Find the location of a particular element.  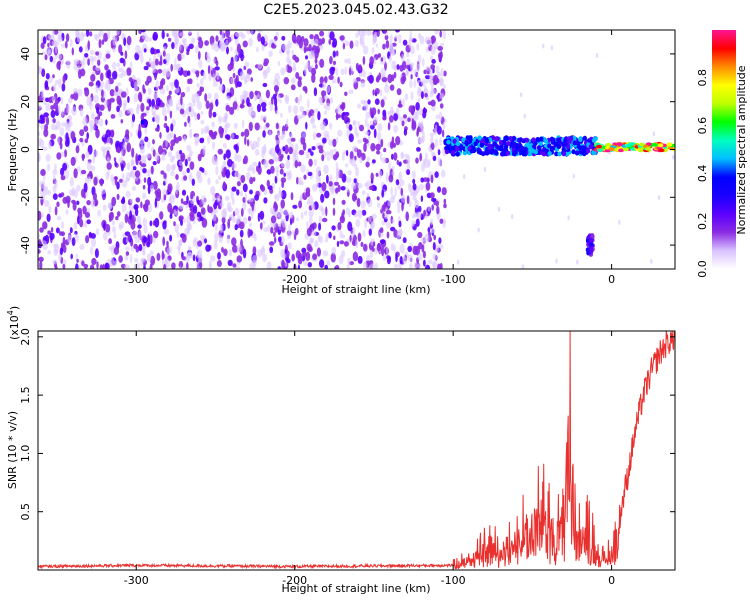

colorbar-tick-label: 0.2 is located at coordinates (702, 221).